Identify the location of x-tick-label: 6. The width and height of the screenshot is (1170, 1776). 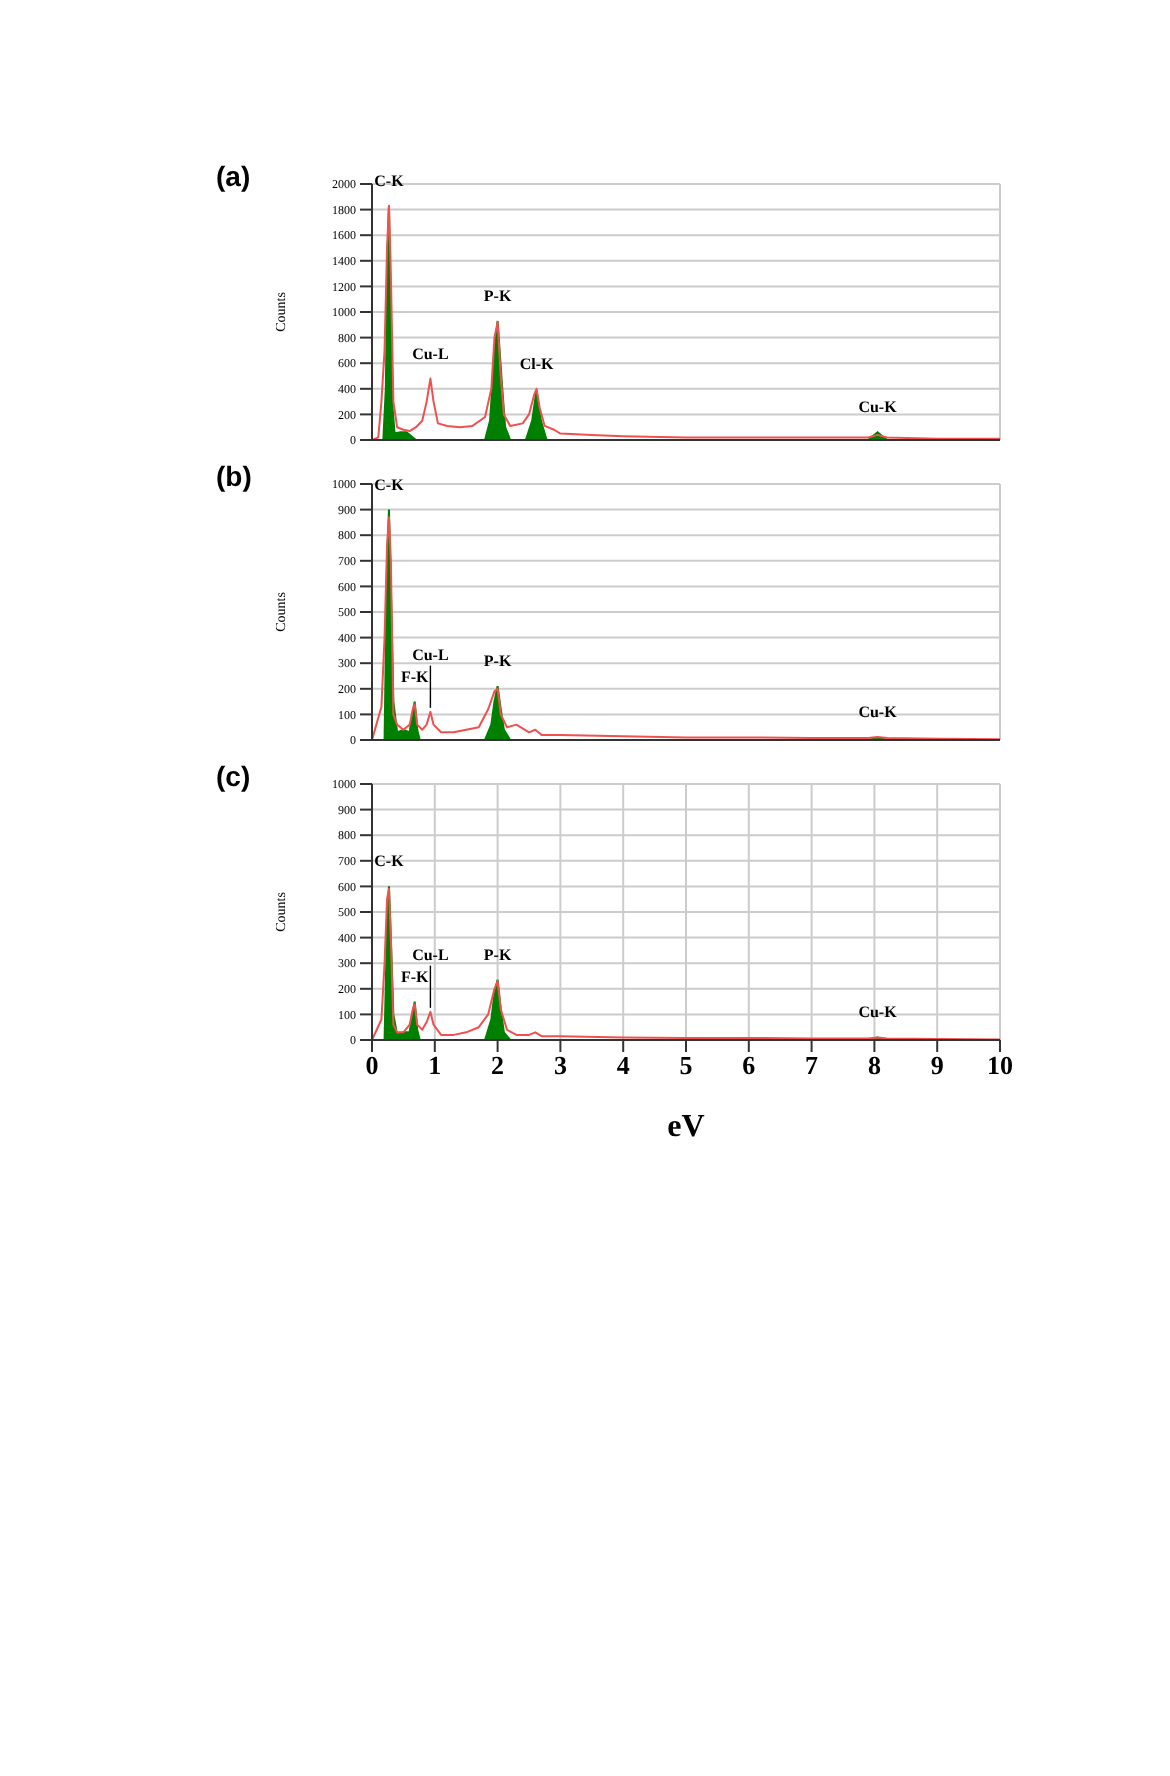
(749, 1065).